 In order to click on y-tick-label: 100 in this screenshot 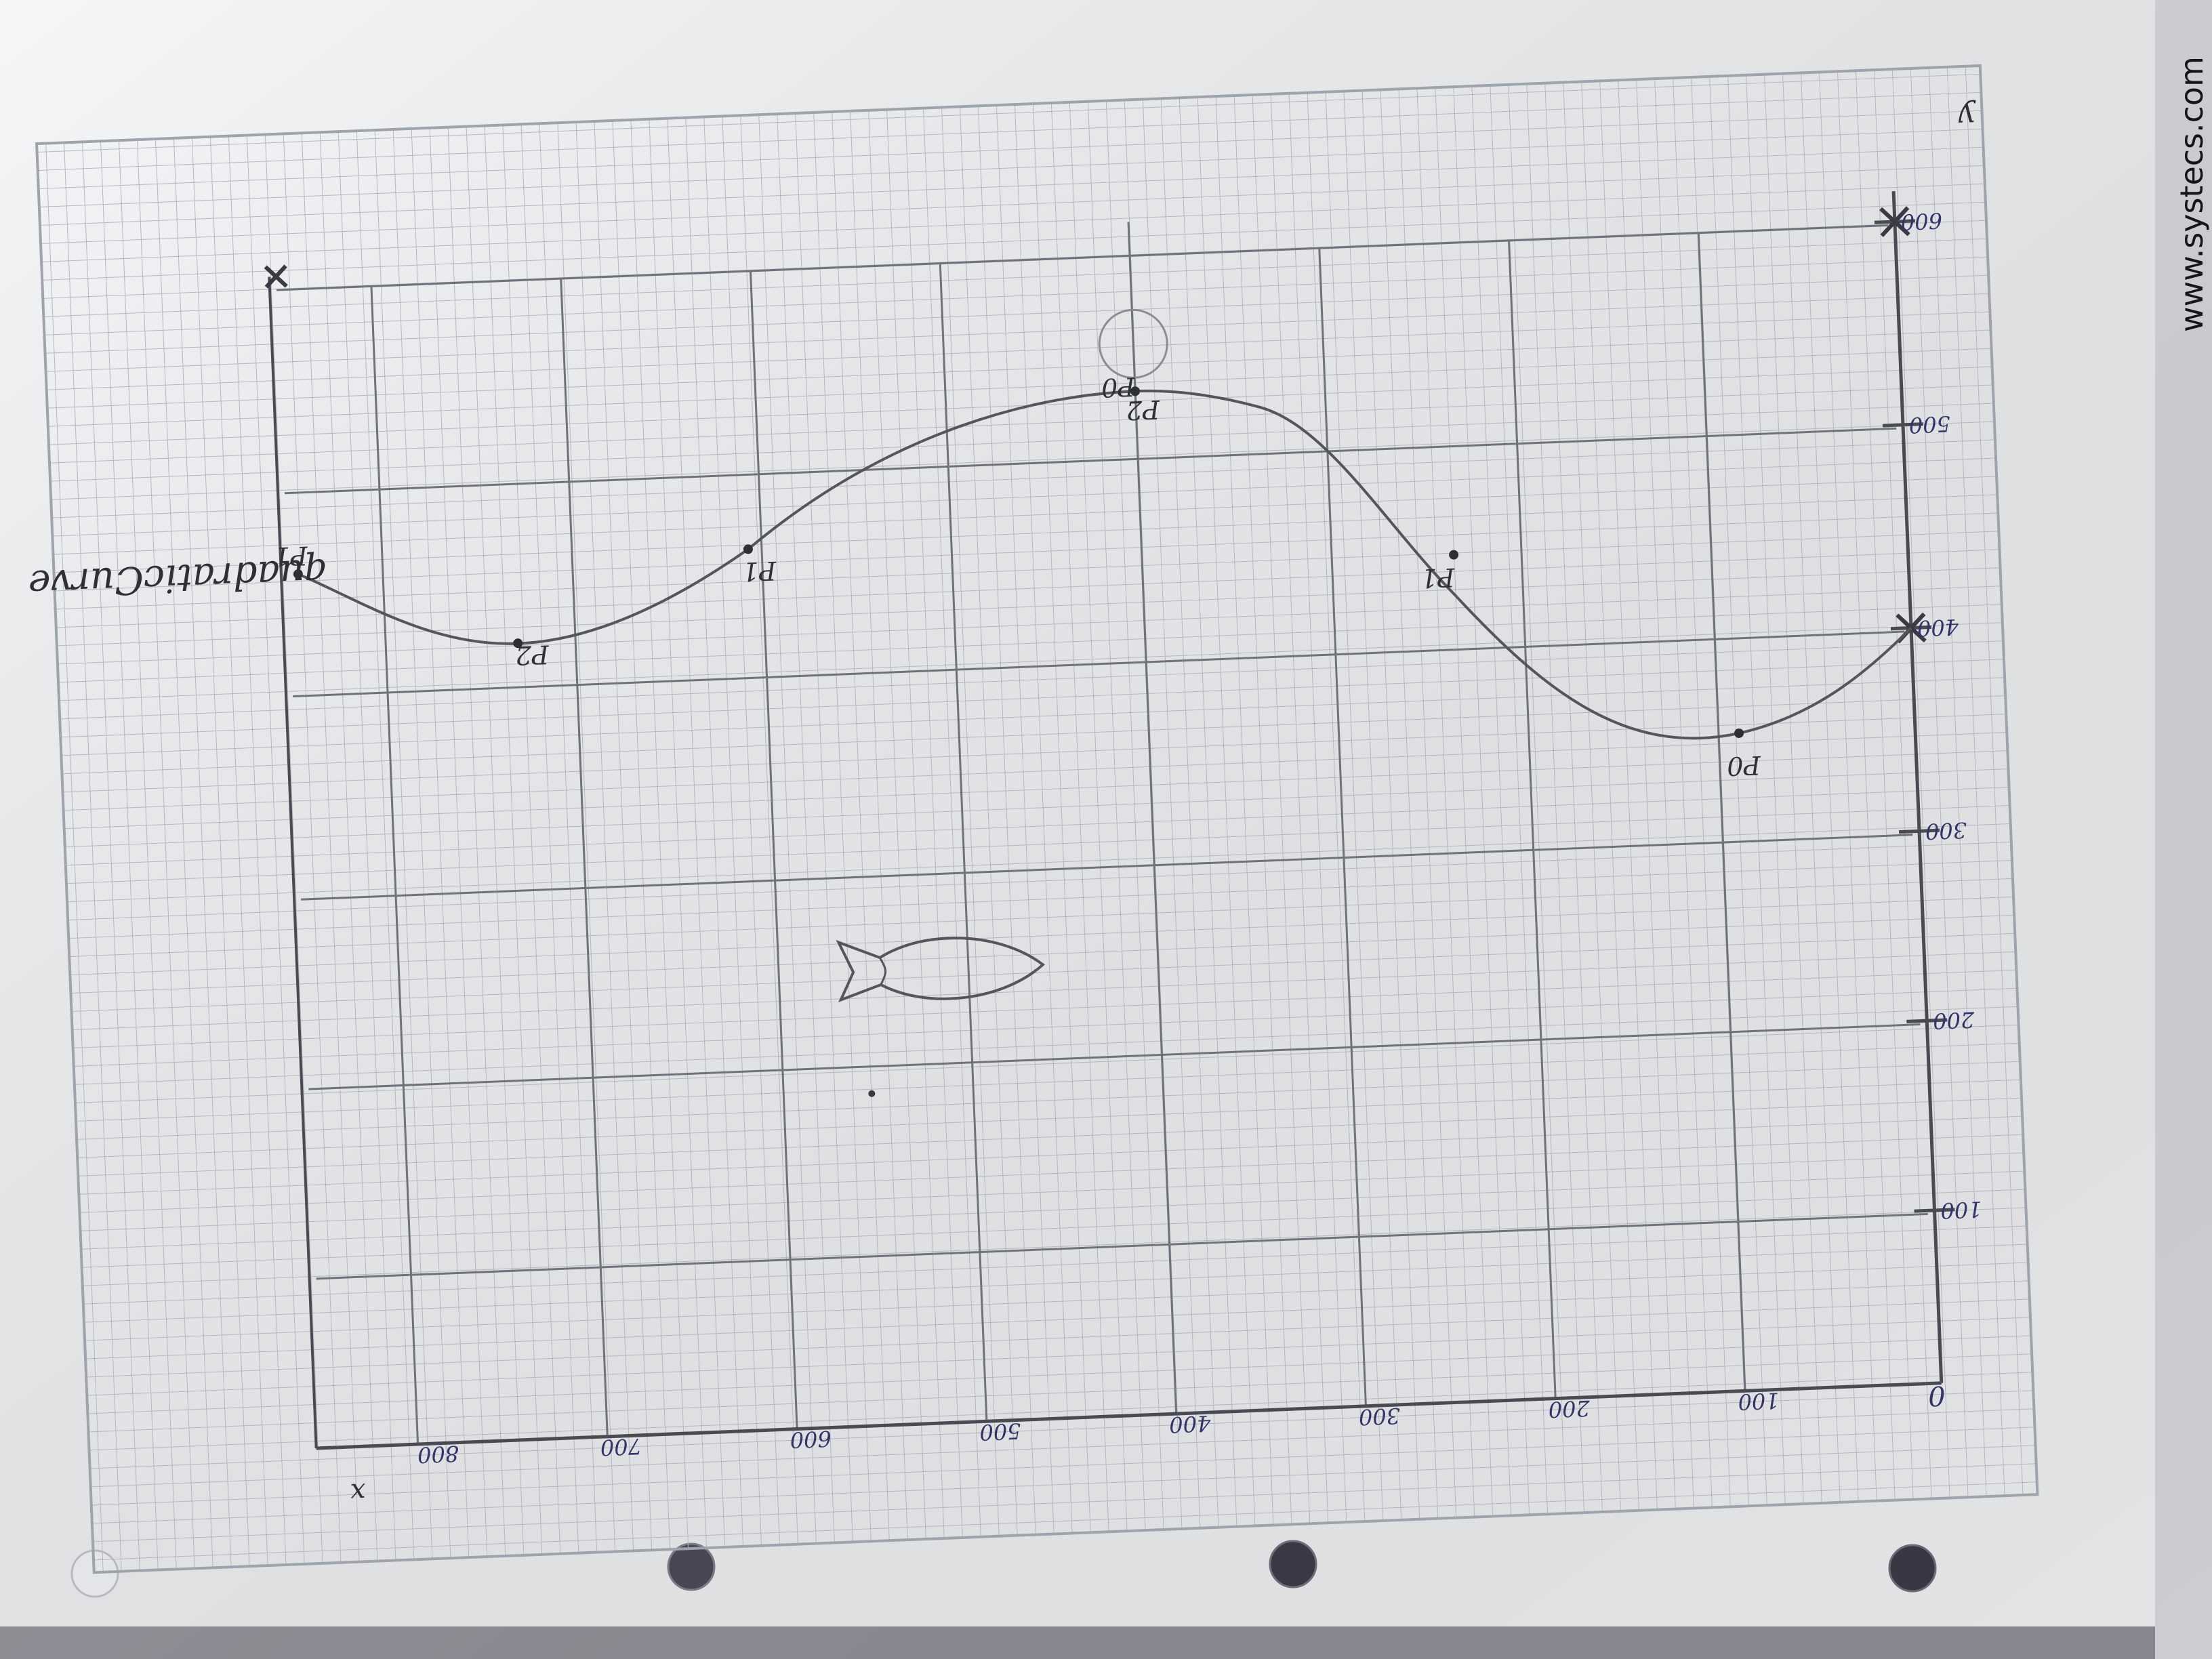, I will do `click(1961, 1209)`.